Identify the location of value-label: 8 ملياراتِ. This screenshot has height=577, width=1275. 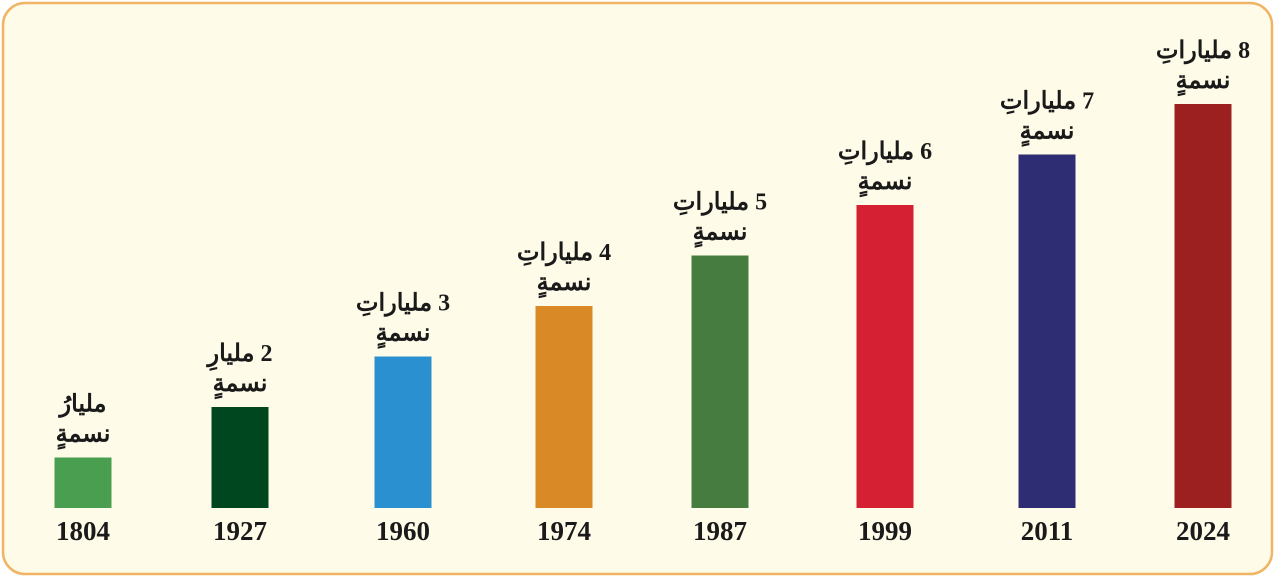
(1203, 51).